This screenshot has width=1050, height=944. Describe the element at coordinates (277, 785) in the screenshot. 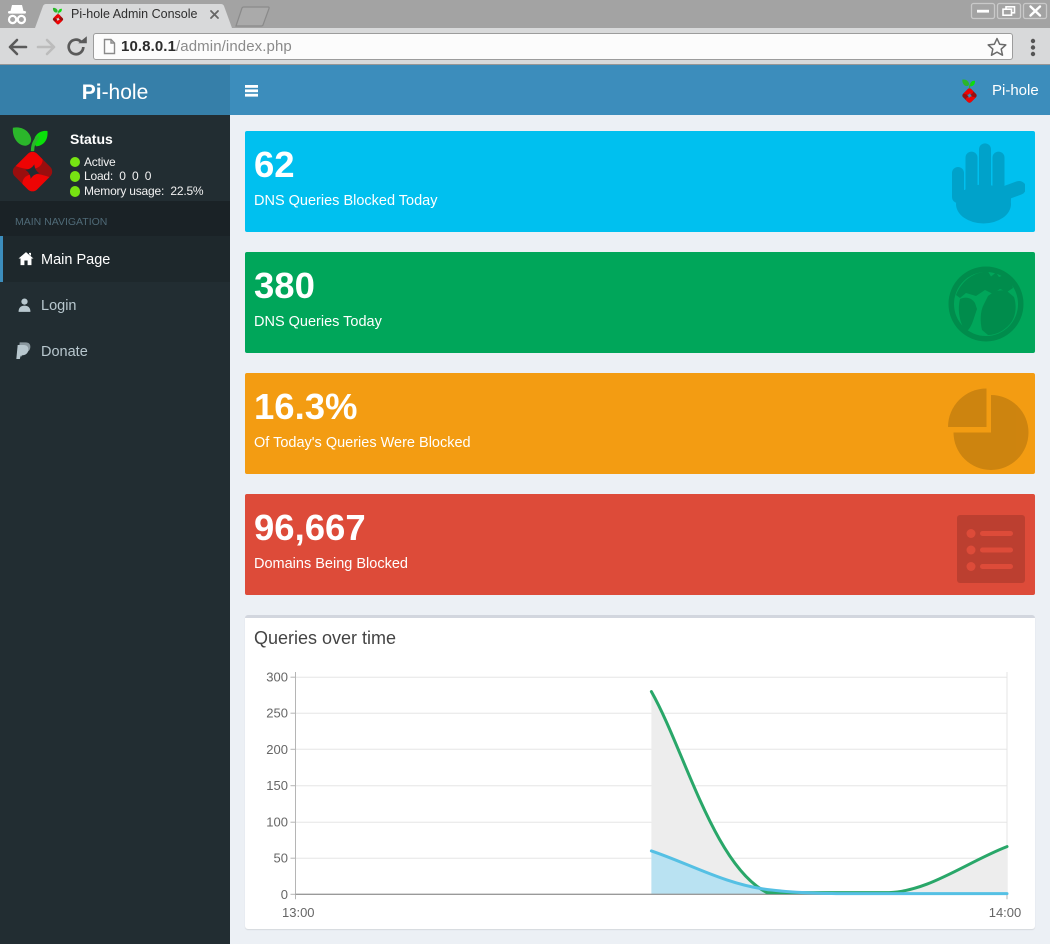

I see `svg-text: 150` at that location.